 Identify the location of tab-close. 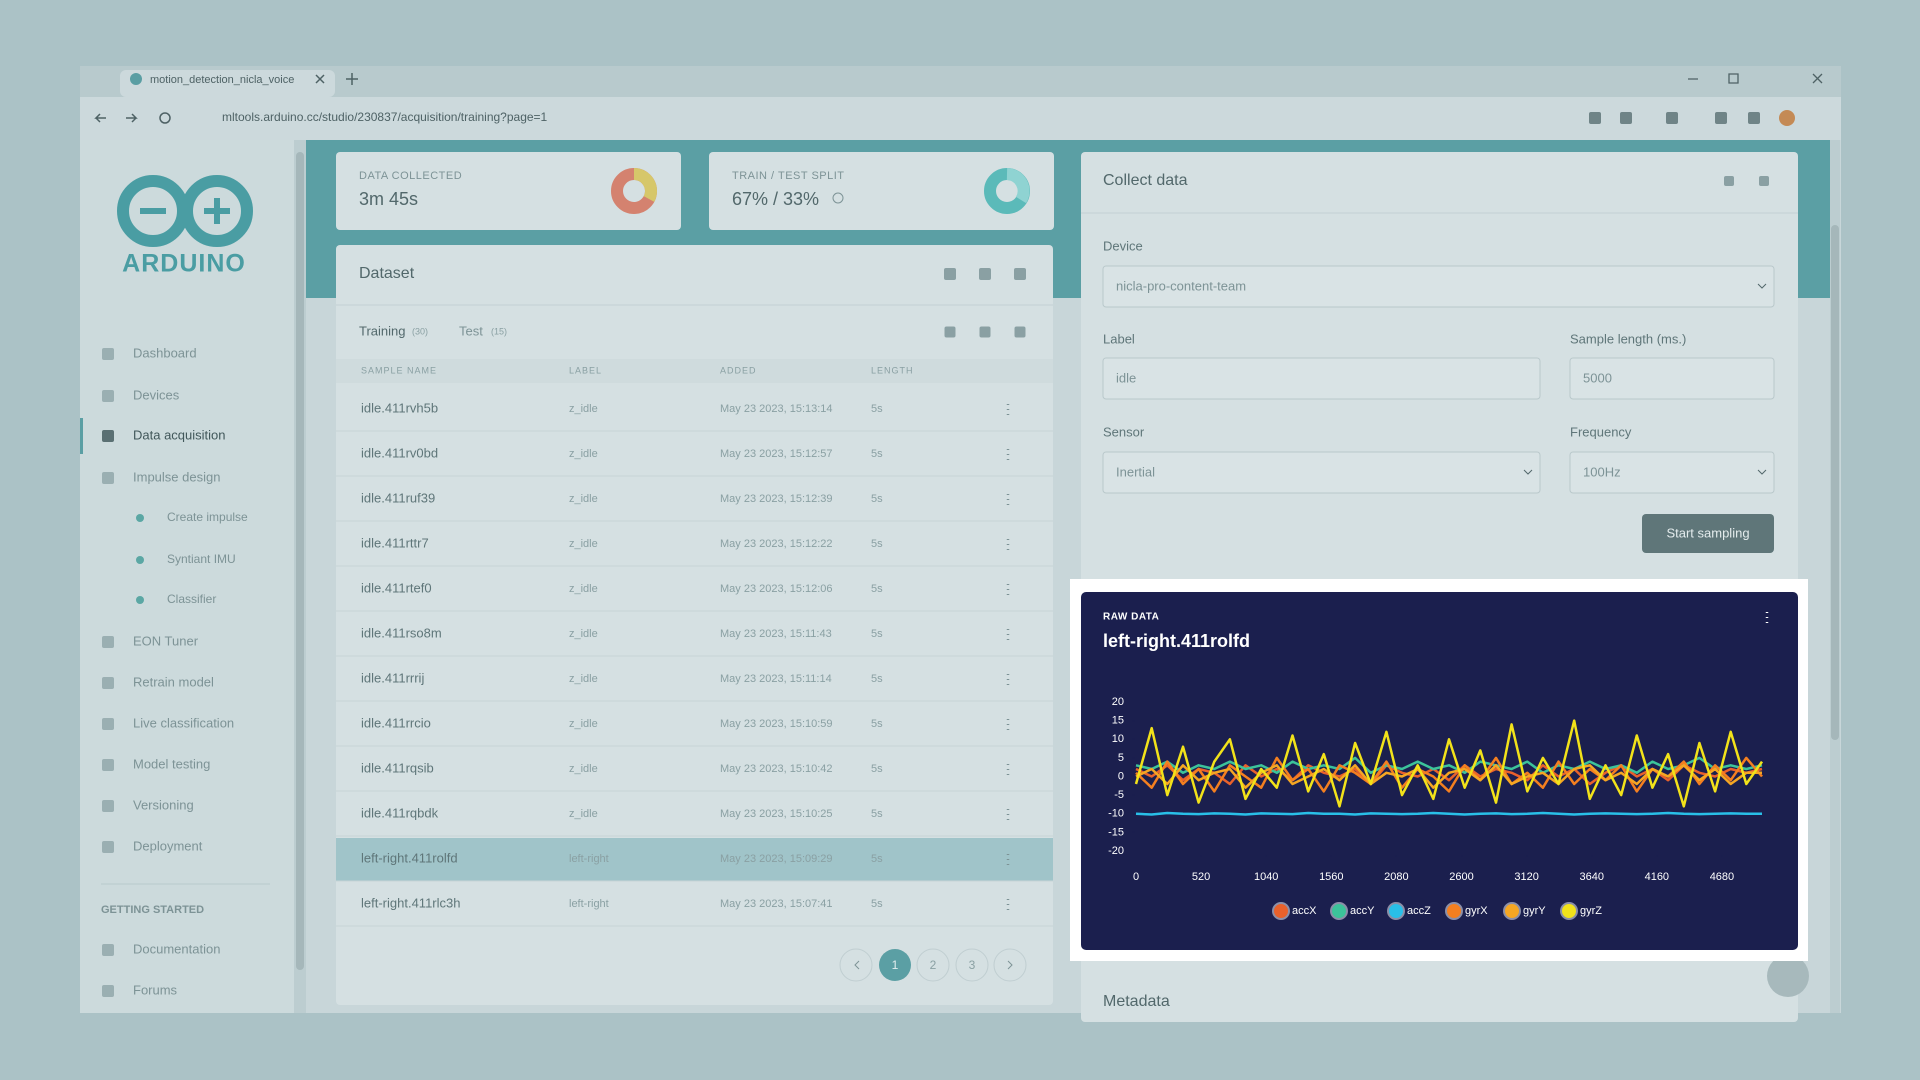
(320, 79).